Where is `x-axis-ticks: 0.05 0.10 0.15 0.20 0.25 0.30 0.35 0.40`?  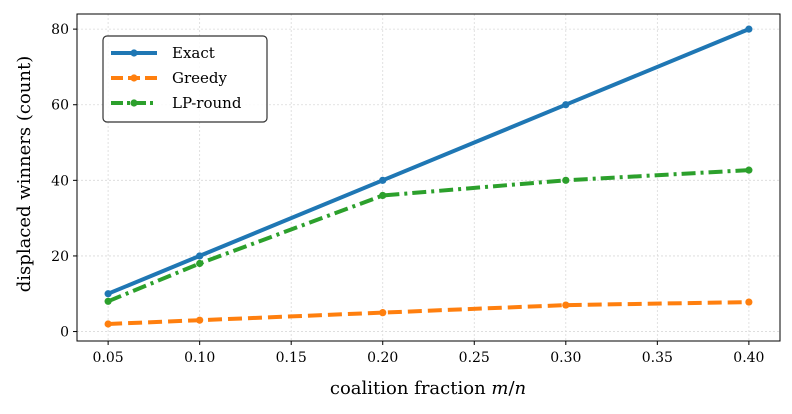 x-axis-ticks: 0.05 0.10 0.15 0.20 0.25 0.30 0.35 0.40 is located at coordinates (428, 353).